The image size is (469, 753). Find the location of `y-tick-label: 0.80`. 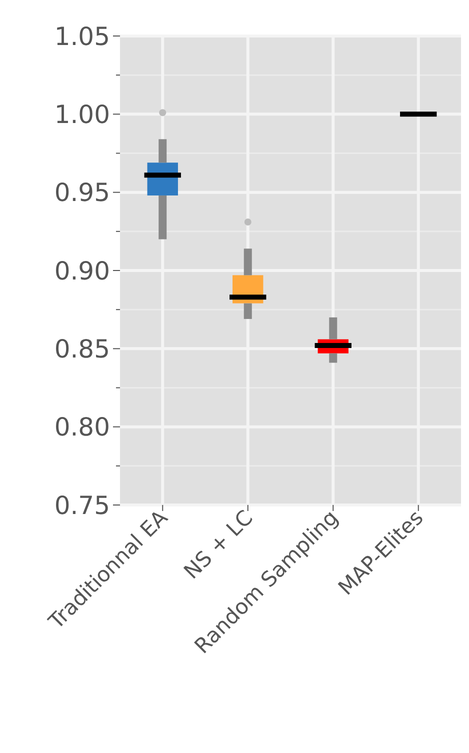

y-tick-label: 0.80 is located at coordinates (82, 427).